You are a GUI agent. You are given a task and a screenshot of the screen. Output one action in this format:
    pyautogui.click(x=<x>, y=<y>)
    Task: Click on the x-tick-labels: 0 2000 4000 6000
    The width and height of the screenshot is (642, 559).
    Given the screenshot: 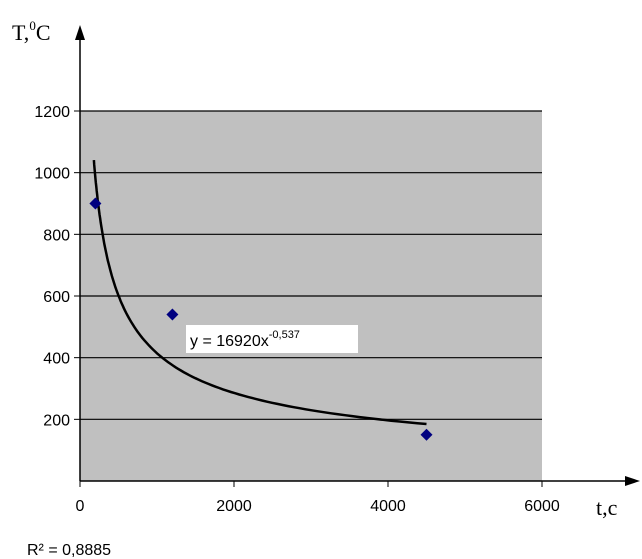 What is the action you would take?
    pyautogui.click(x=318, y=498)
    